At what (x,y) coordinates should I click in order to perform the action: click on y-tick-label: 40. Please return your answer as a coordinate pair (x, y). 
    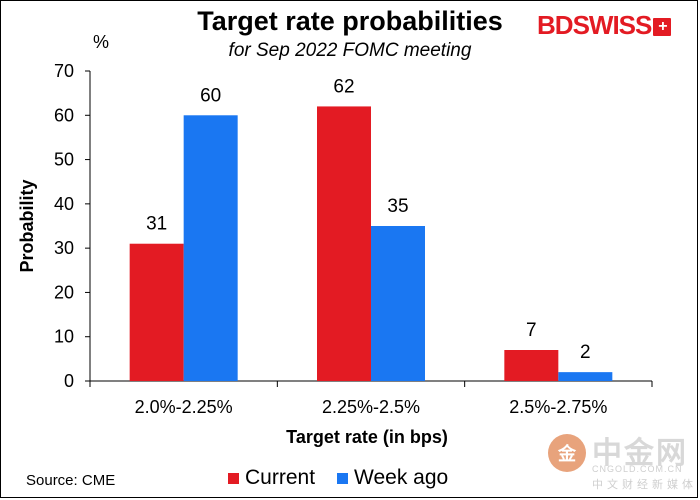
    Looking at the image, I should click on (64, 204).